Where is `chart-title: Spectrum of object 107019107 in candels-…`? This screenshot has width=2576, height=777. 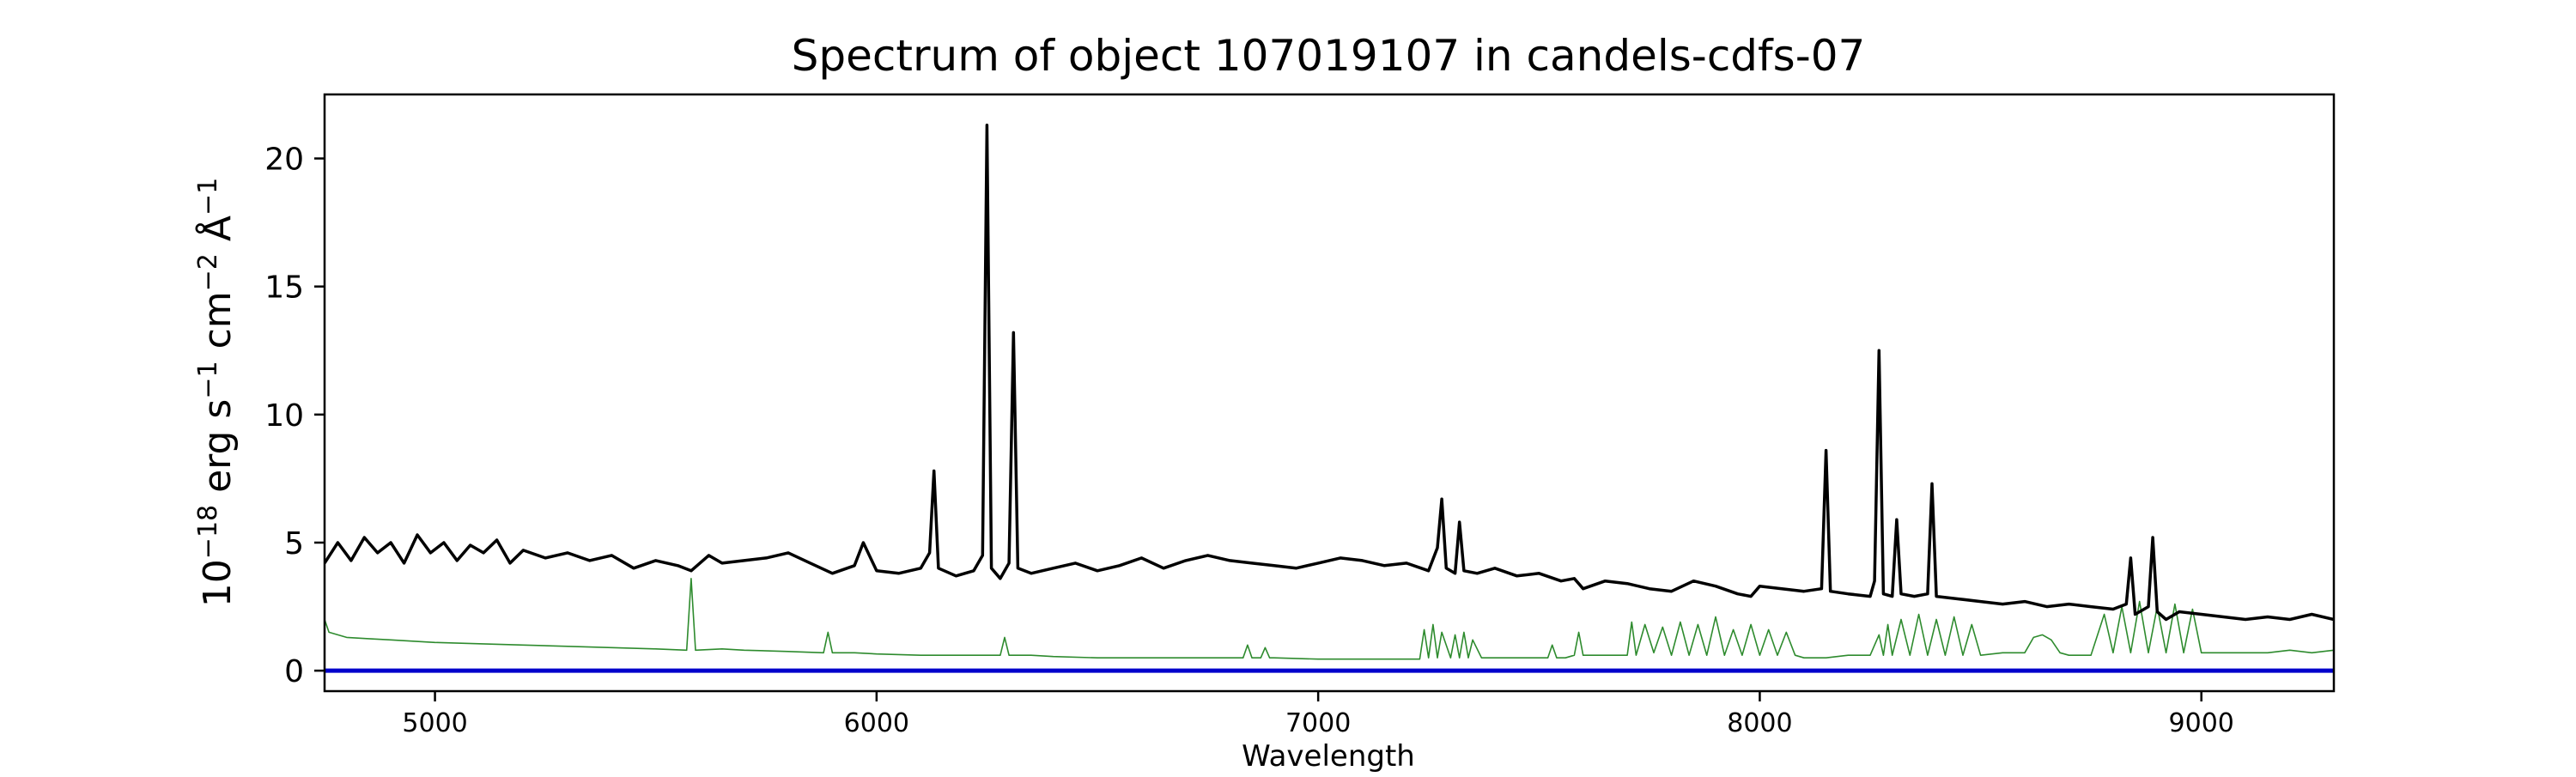 chart-title: Spectrum of object 107019107 in candels-… is located at coordinates (1329, 56).